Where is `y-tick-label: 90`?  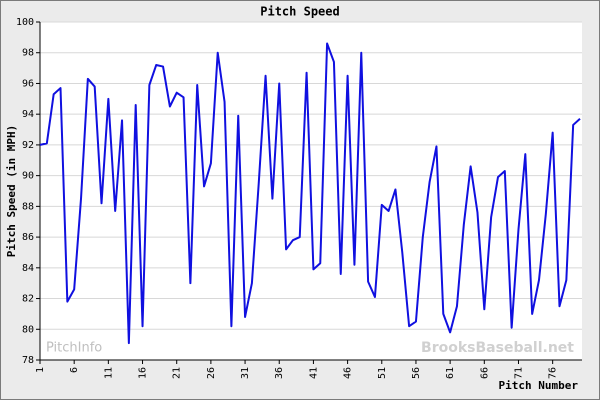
y-tick-label: 90 is located at coordinates (28, 176).